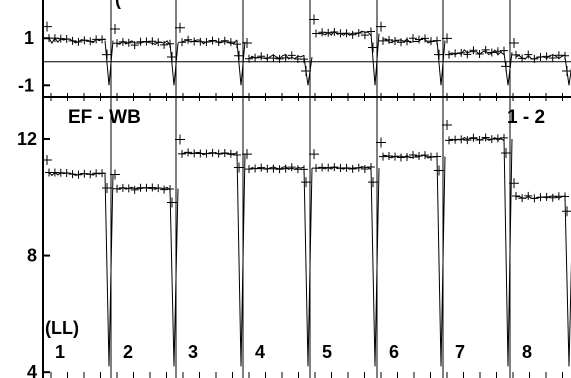 This screenshot has width=571, height=378. I want to click on bottom-y-tick-label: 4, so click(32, 370).